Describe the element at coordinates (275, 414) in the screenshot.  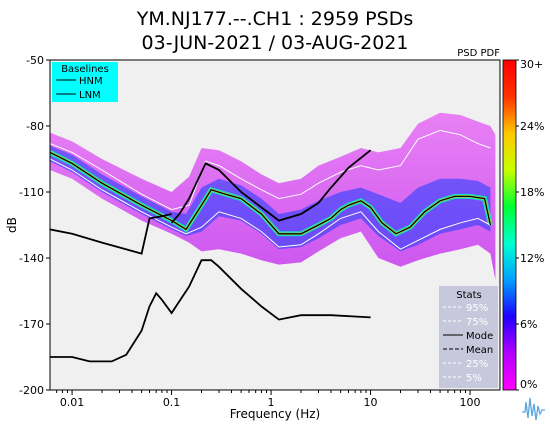
I see `x-axis-label: Frequency (Hz)` at that location.